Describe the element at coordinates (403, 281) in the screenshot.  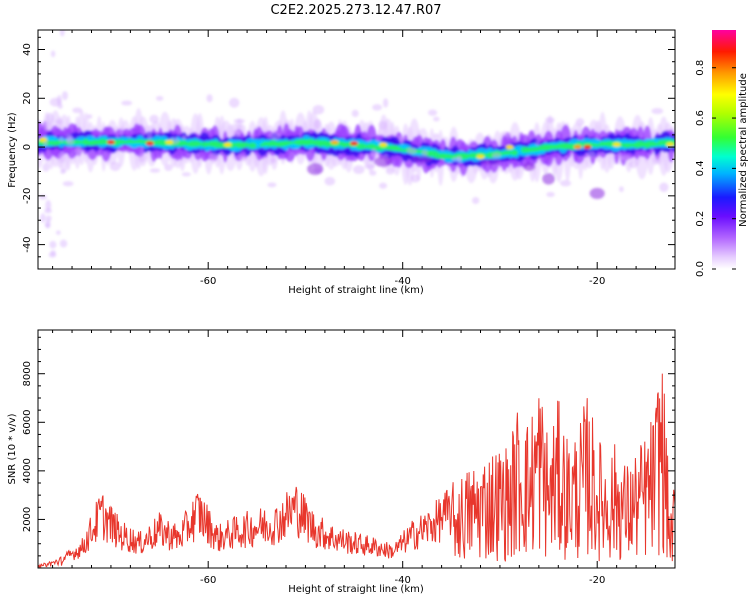
I see `spectrogram-xtick-label: -40` at that location.